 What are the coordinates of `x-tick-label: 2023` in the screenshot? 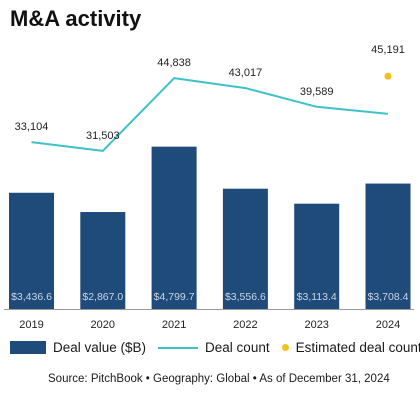 It's located at (316, 325).